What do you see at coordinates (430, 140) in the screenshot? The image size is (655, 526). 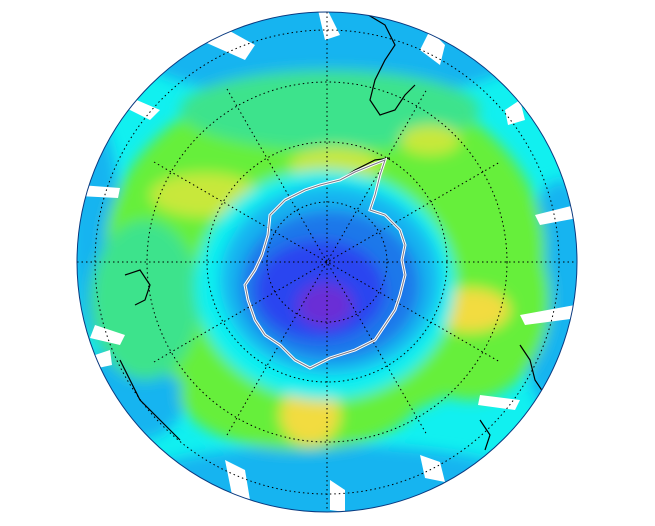 I see `yellow-patch-northeast` at bounding box center [430, 140].